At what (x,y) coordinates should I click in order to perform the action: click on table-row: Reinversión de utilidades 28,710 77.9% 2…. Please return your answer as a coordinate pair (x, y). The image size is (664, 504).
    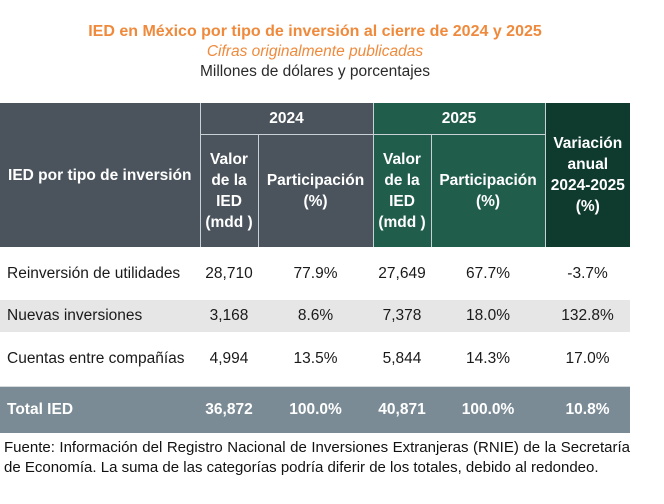
    Looking at the image, I should click on (315, 273).